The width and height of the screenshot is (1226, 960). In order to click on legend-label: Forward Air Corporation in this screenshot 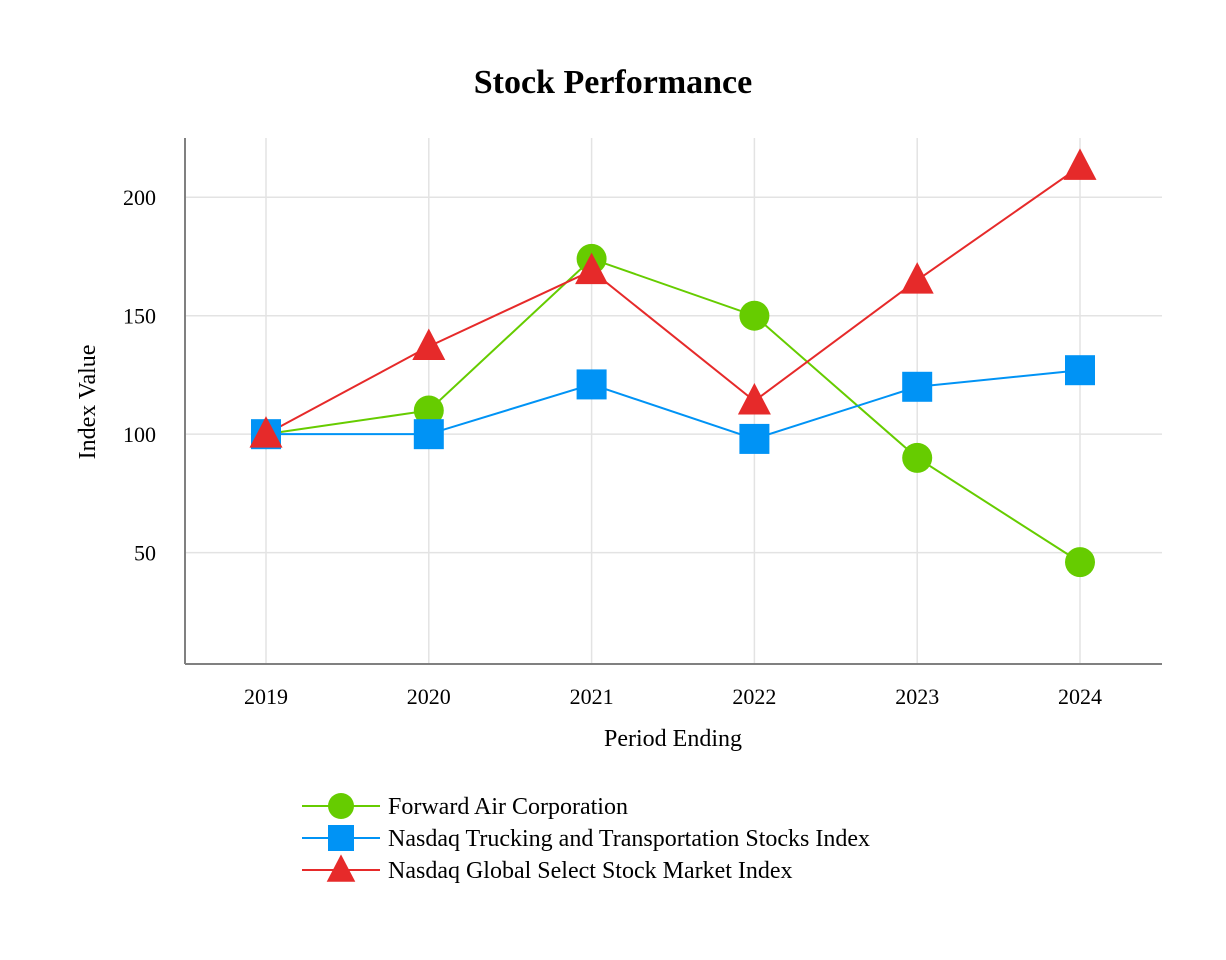, I will do `click(508, 807)`.